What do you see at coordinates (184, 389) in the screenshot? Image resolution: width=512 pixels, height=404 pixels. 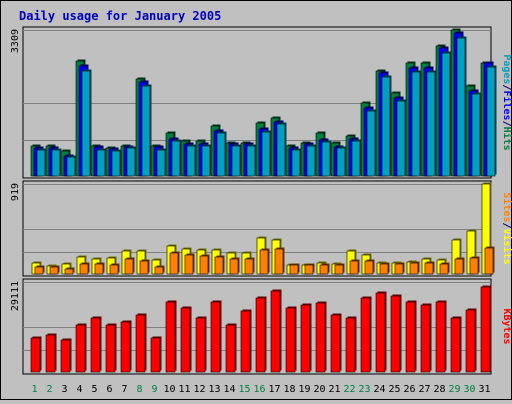 I see `x-tick-label-day-11: 11` at bounding box center [184, 389].